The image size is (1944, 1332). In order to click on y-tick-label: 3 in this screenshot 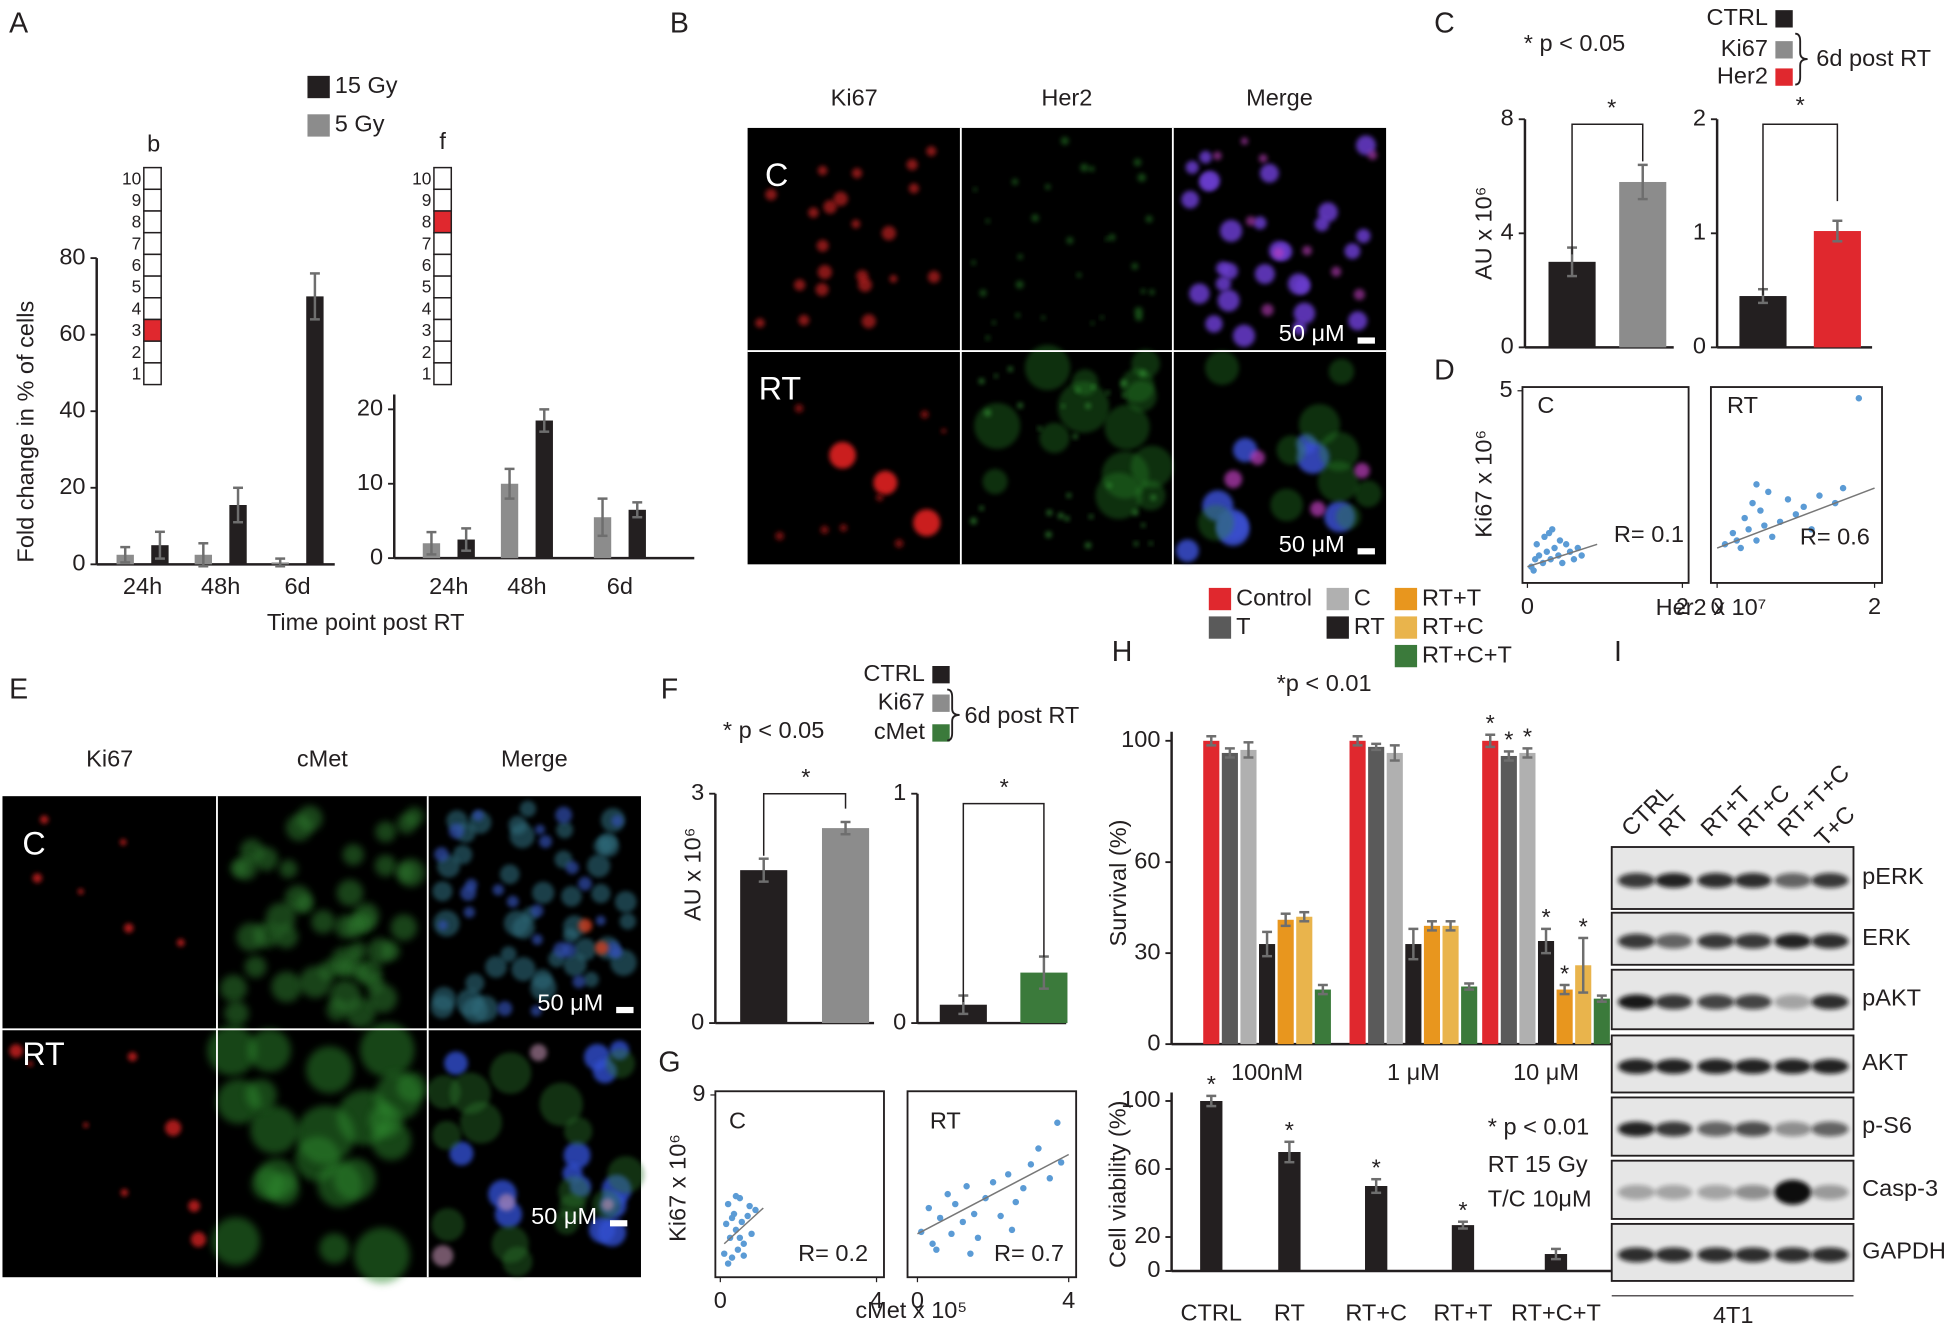, I will do `click(697, 792)`.